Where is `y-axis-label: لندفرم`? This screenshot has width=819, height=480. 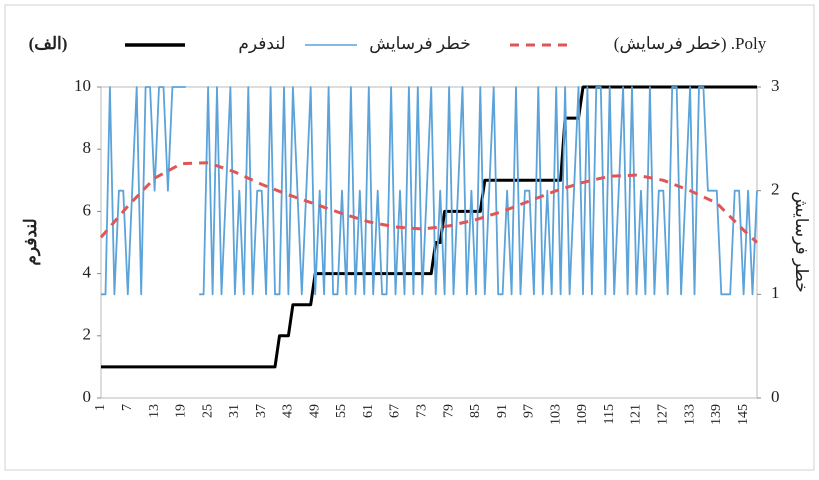 y-axis-label: لندفرم is located at coordinates (31, 241).